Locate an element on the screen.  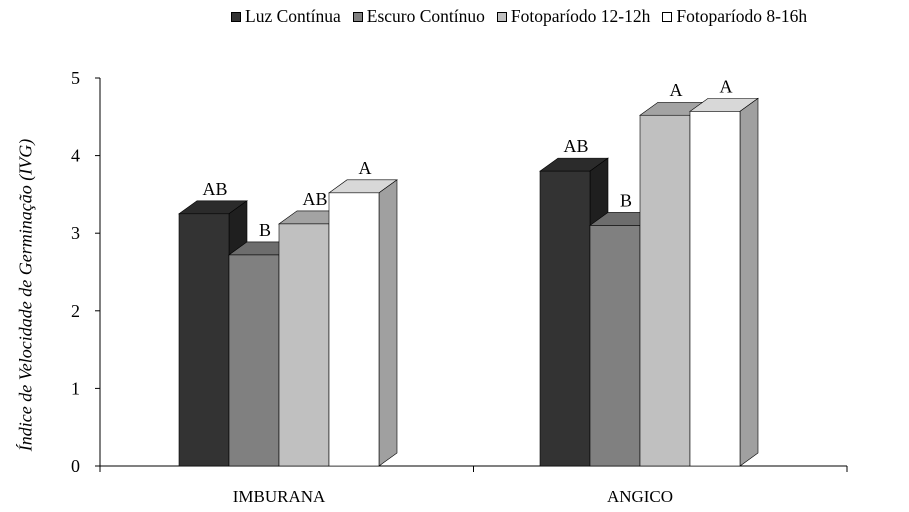
legend-label: Fotoparíodo 8-16h is located at coordinates (742, 16).